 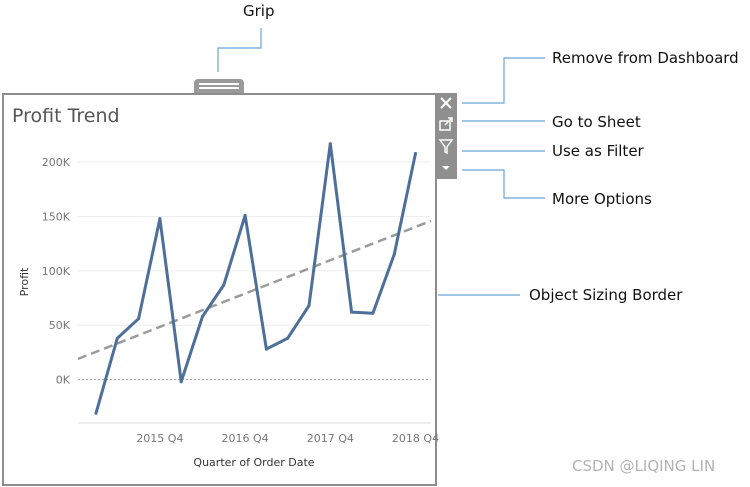 What do you see at coordinates (645, 58) in the screenshot?
I see `remove-from-dashboard-callout-label: Remove from Dashboard` at bounding box center [645, 58].